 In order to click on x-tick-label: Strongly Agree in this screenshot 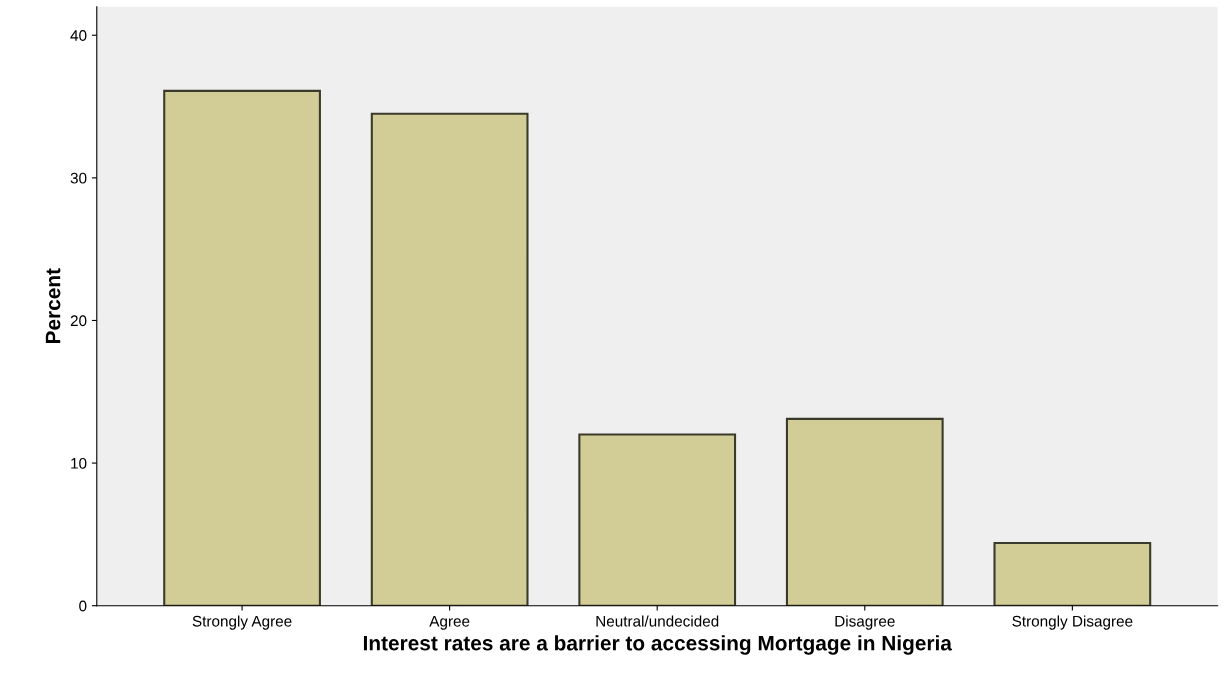, I will do `click(242, 622)`.